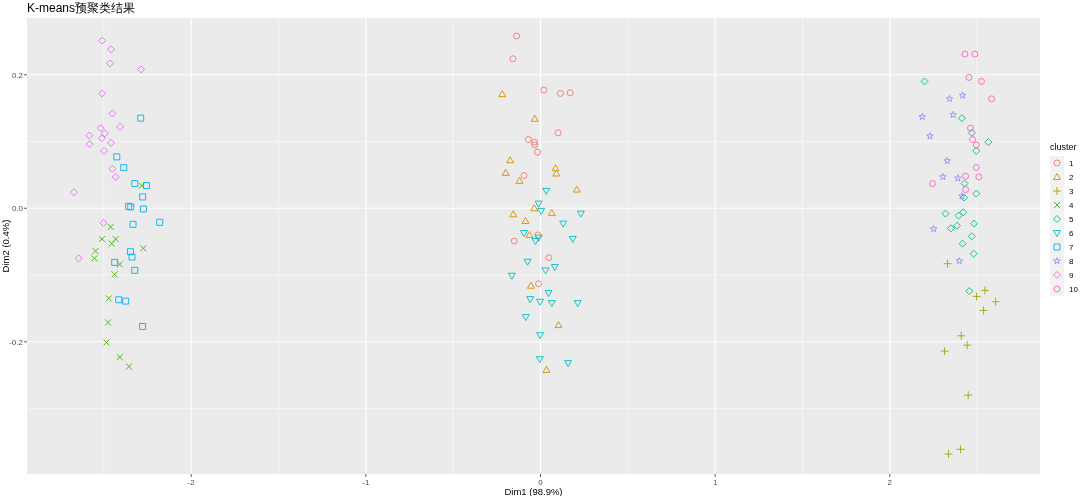 The height and width of the screenshot is (496, 1080). What do you see at coordinates (1063, 147) in the screenshot?
I see `legend-title: cluster` at bounding box center [1063, 147].